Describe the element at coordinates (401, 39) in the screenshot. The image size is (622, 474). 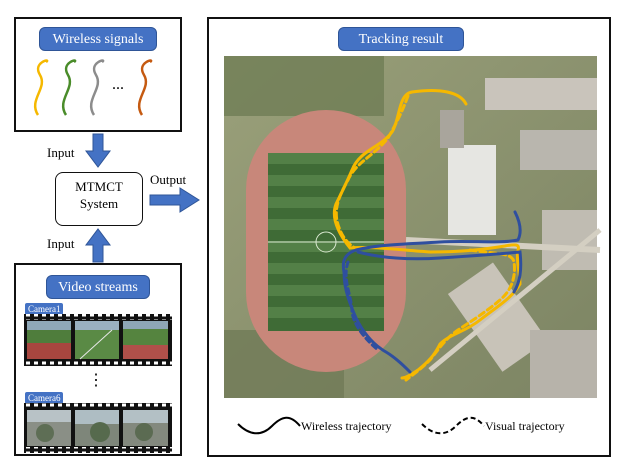
I see `tracking-result-title: Tracking result` at that location.